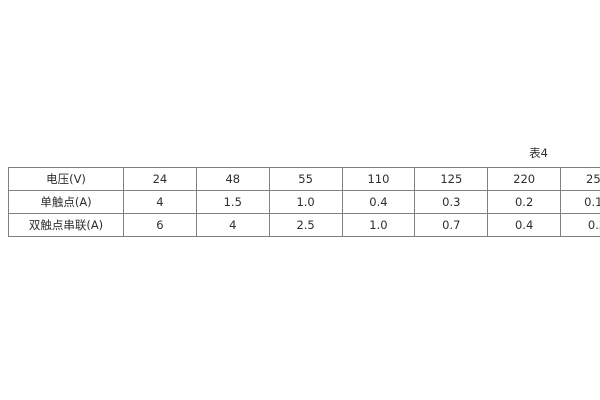 The image size is (600, 400). Describe the element at coordinates (580, 202) in the screenshot. I see `cell-single-contact-7: 0.15` at that location.